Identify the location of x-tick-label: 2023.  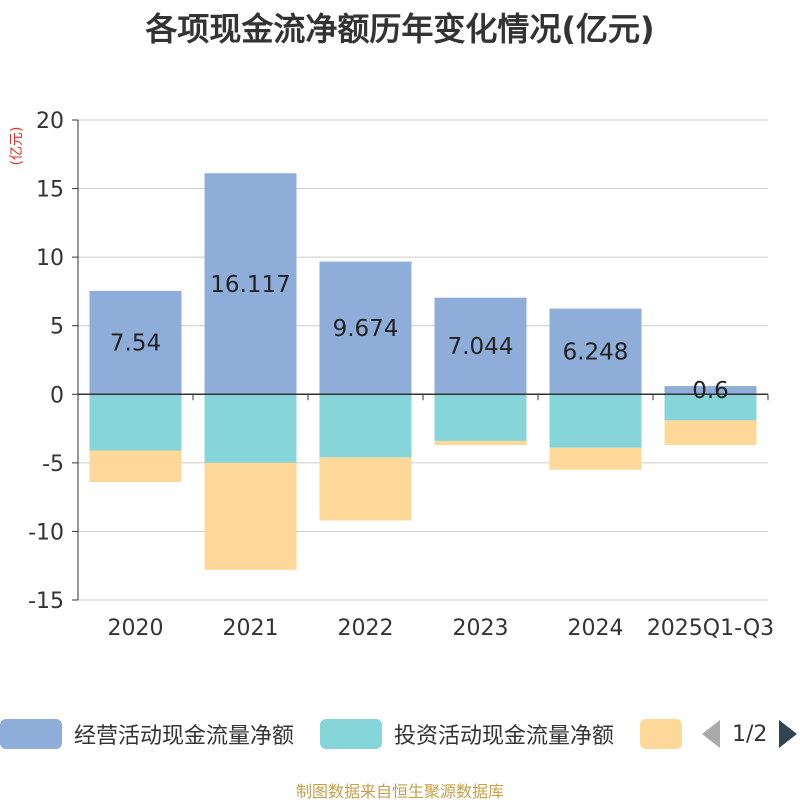
(481, 628).